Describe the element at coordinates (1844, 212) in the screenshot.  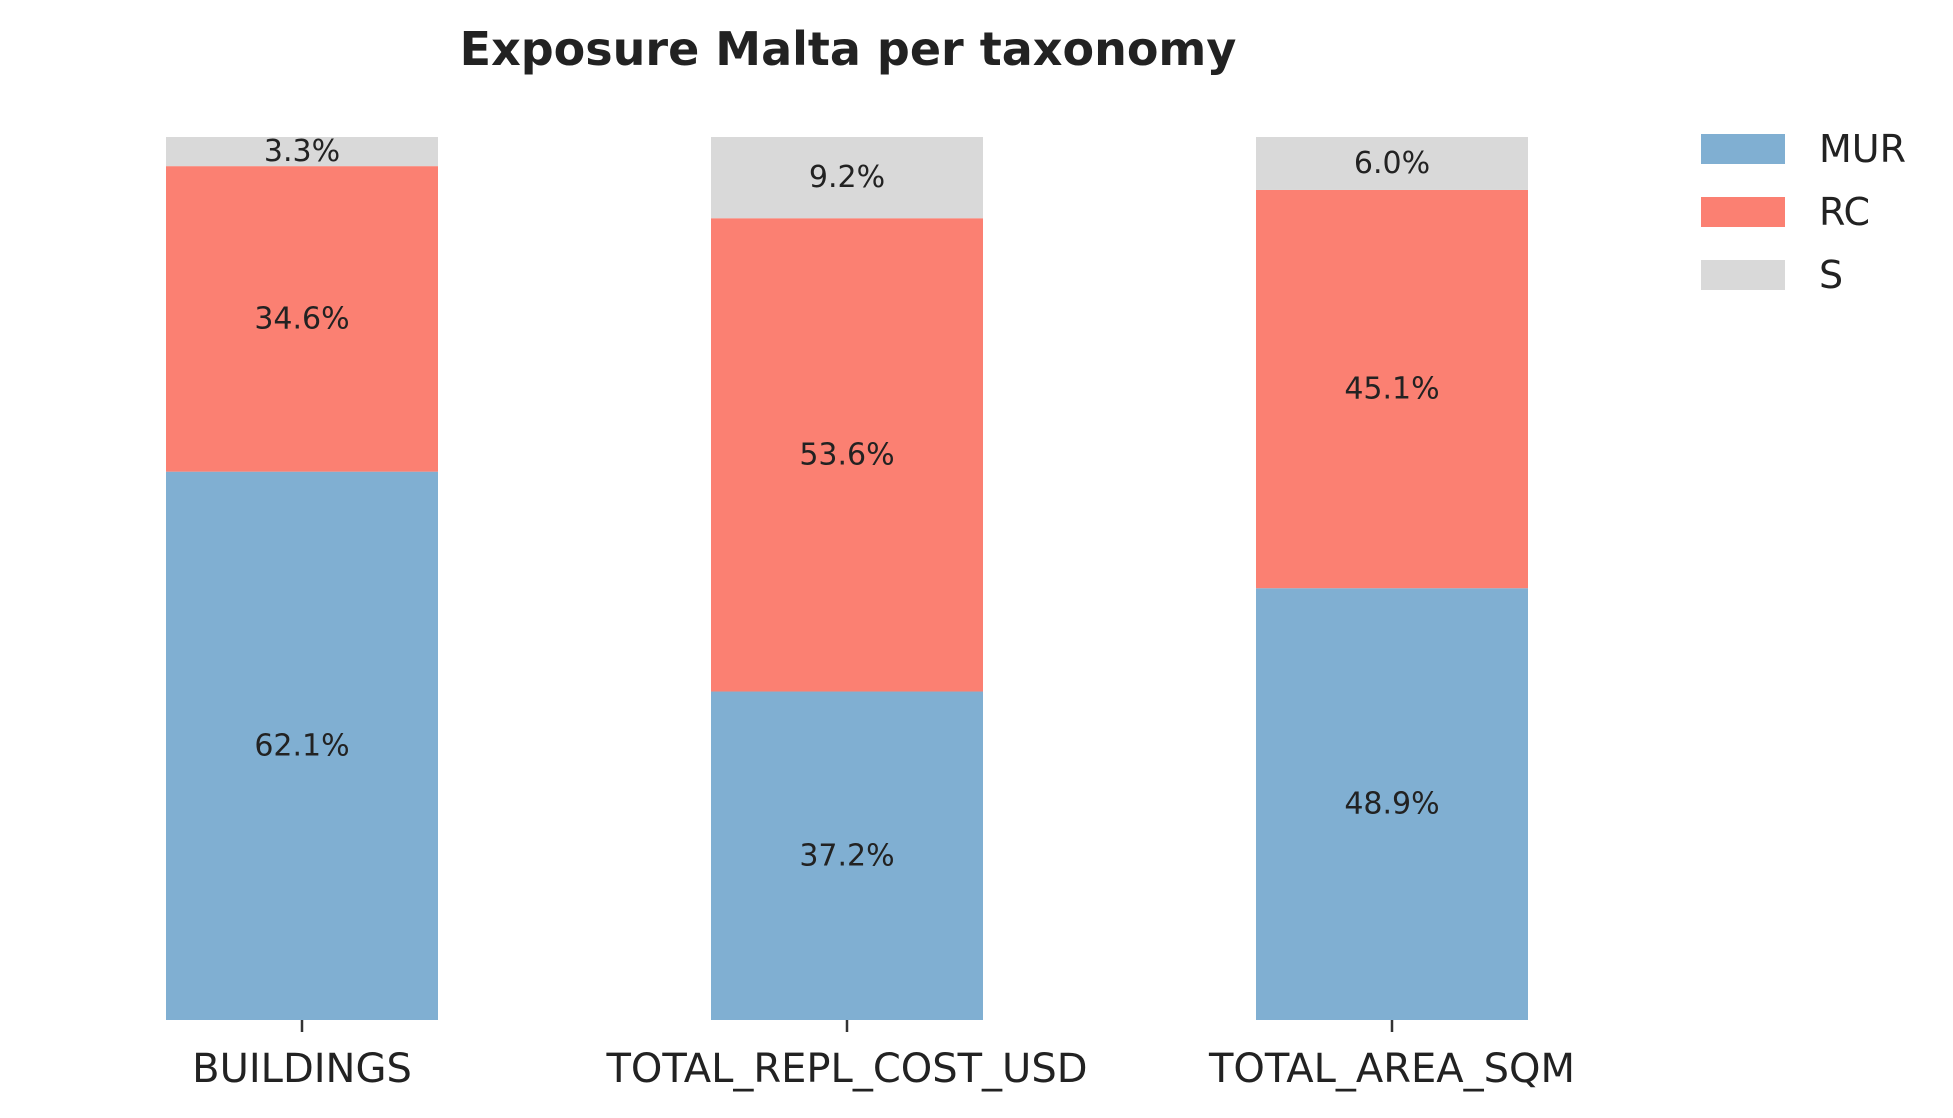
I see `legend-label-rc: RC` at that location.